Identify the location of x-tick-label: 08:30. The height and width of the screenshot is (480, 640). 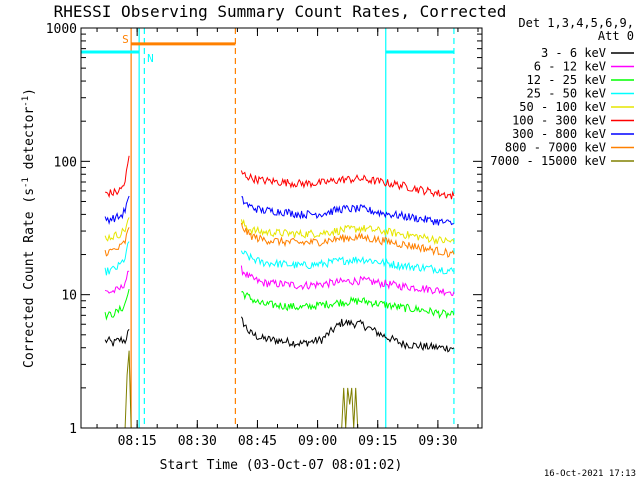
(197, 441).